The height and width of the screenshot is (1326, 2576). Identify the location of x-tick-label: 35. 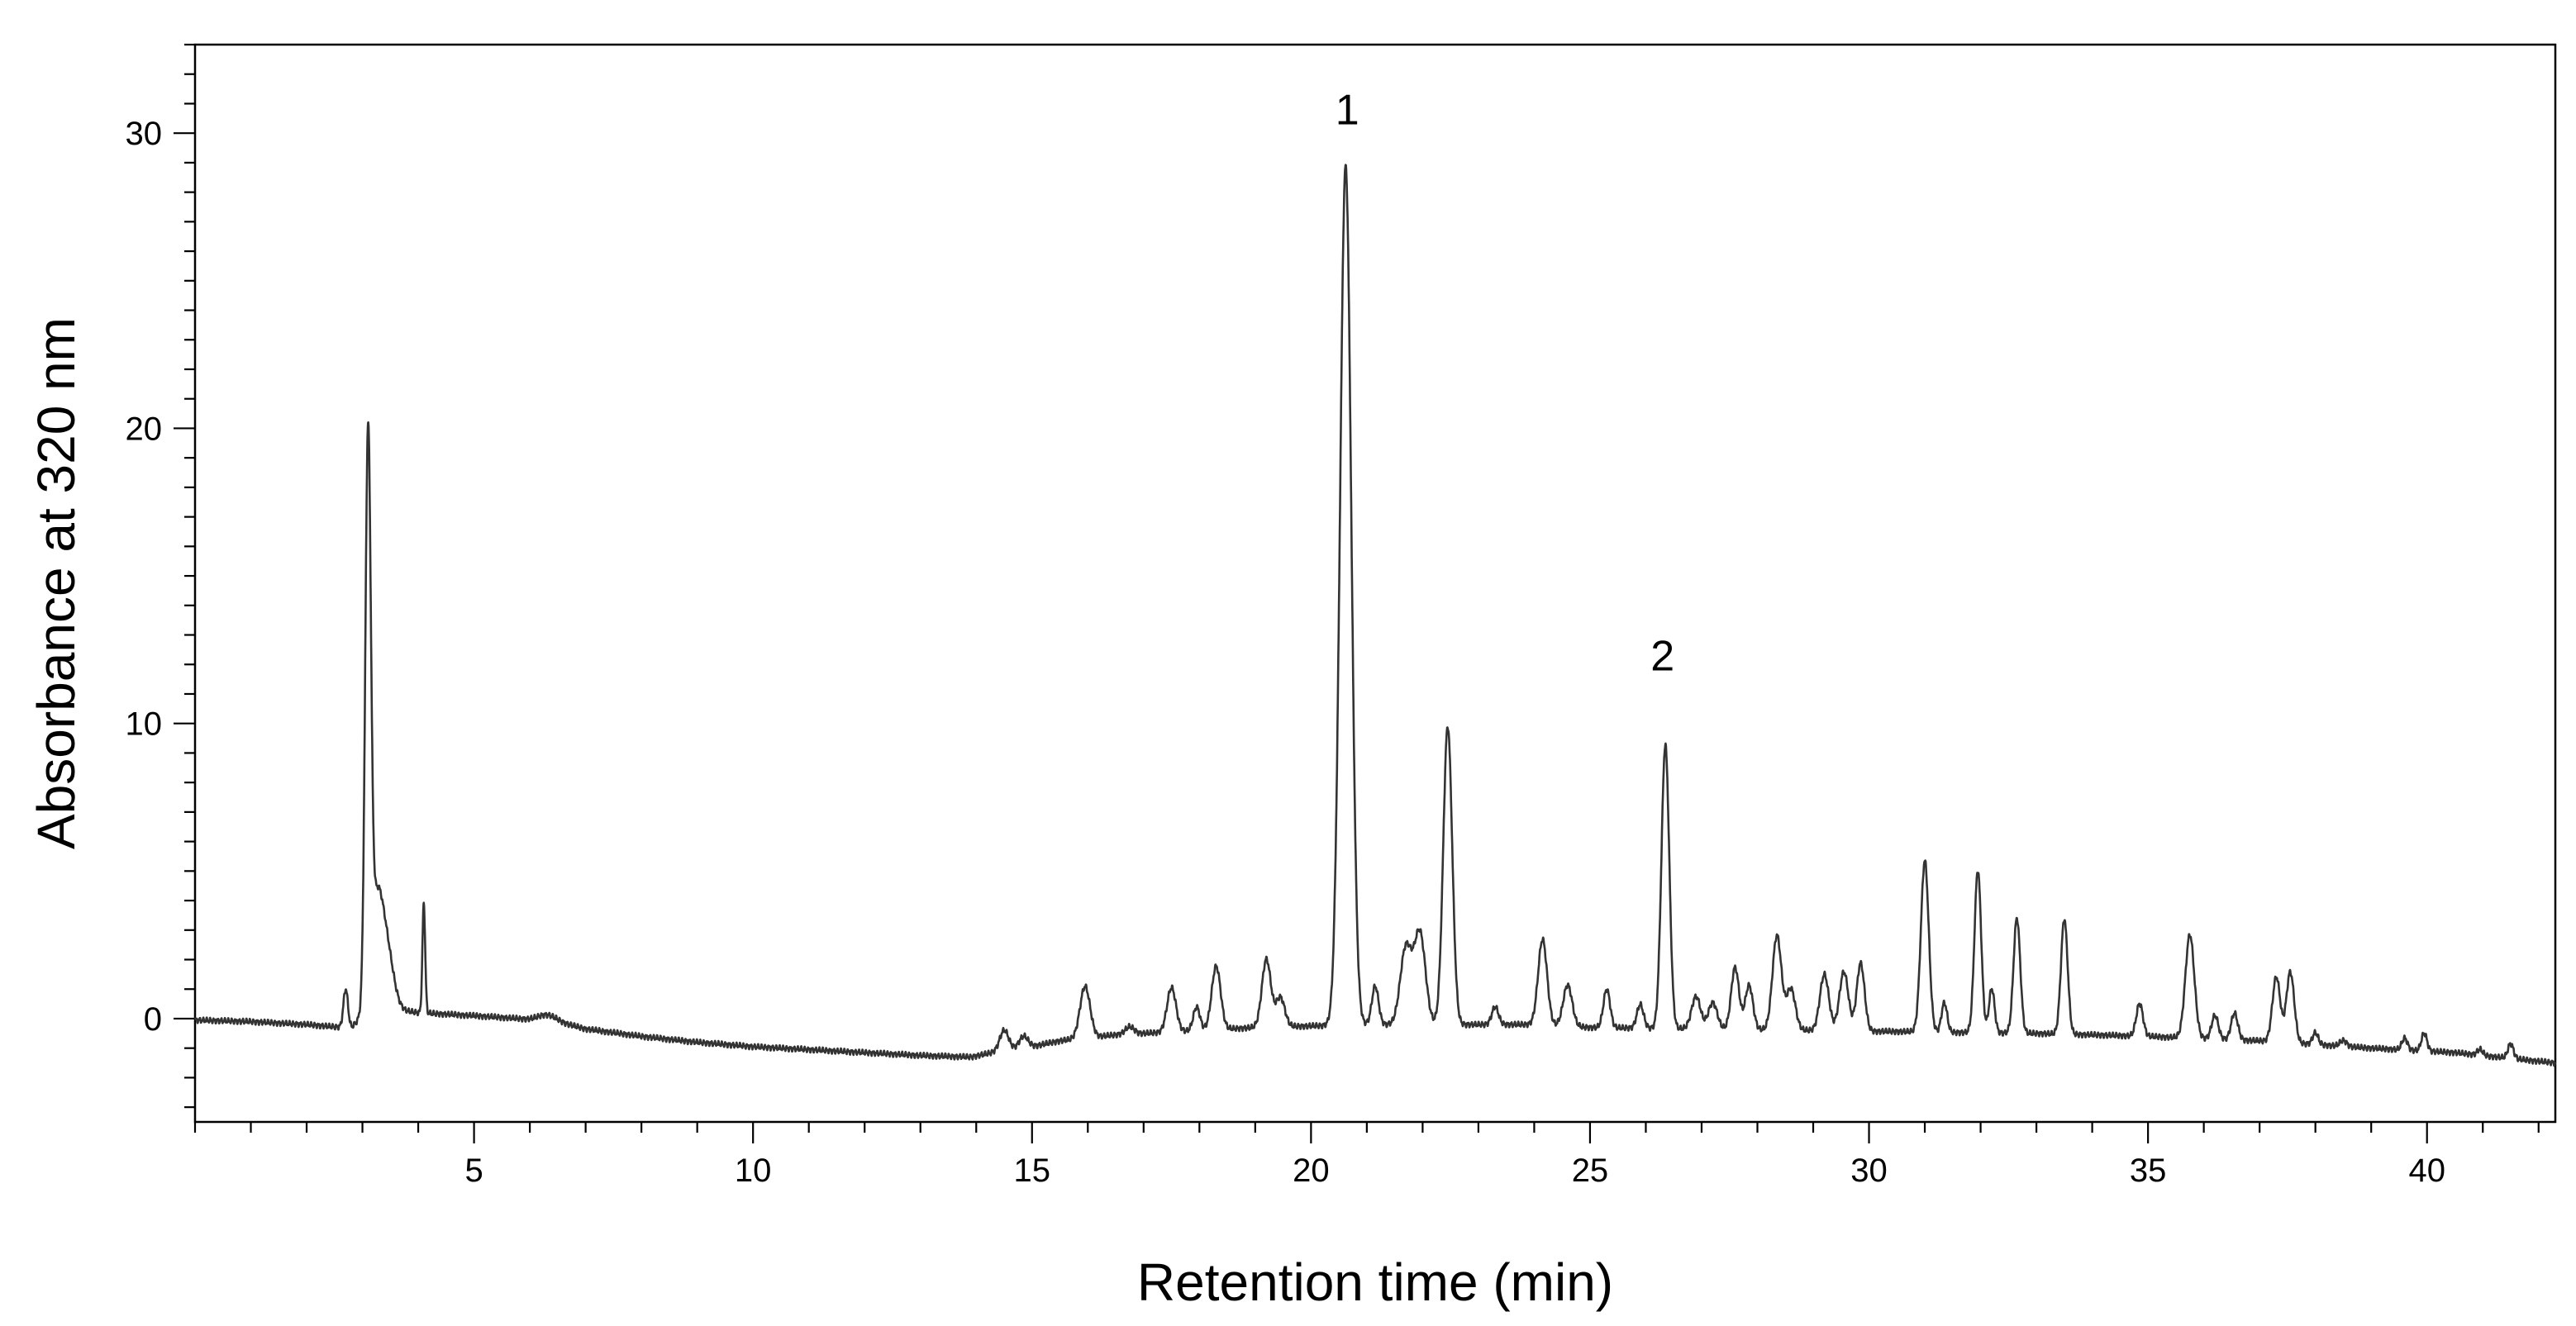
(2148, 1171).